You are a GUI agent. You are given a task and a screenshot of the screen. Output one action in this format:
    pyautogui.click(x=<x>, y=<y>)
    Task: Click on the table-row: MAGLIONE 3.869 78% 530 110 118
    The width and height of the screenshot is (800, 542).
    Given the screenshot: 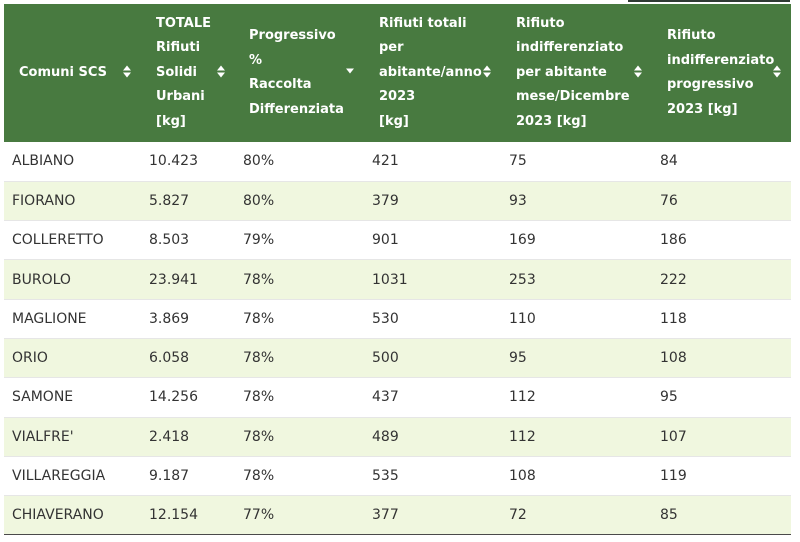 What is the action you would take?
    pyautogui.click(x=397, y=319)
    